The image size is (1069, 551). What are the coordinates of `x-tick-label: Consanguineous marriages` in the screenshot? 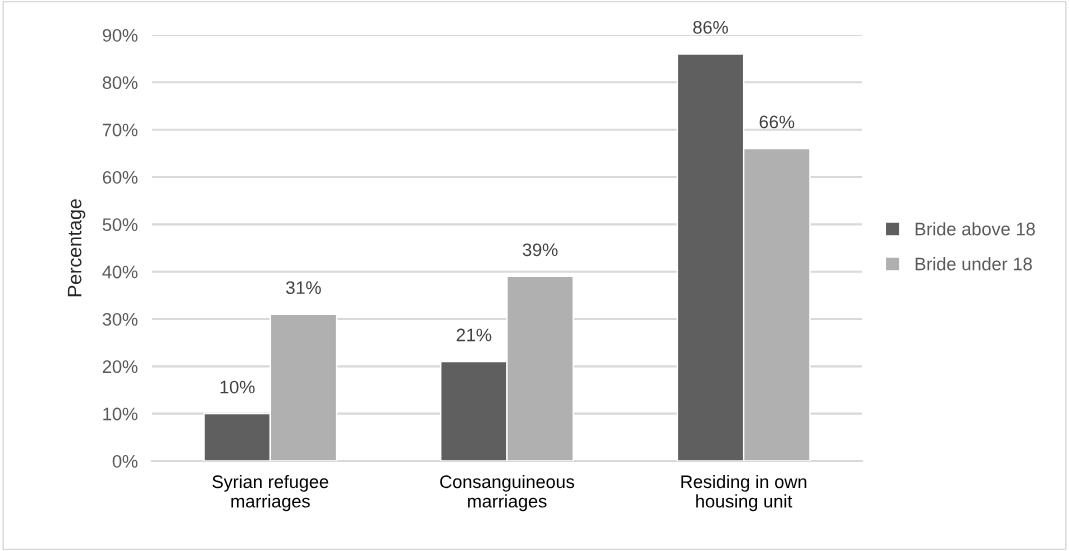 It's located at (507, 493).